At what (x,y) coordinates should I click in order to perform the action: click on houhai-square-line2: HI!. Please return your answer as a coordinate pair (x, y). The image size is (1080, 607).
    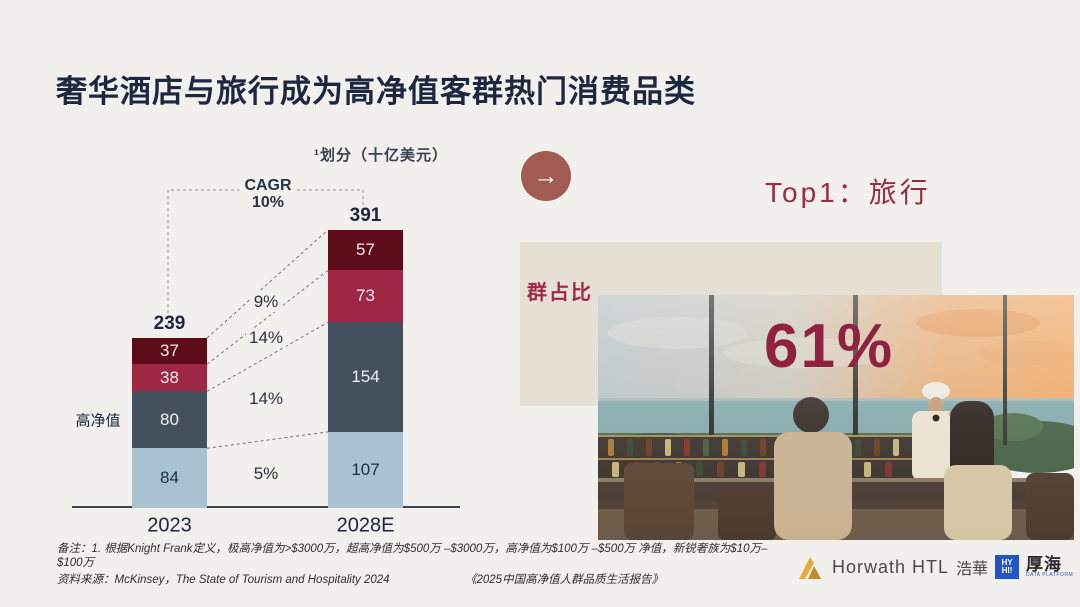
    Looking at the image, I should click on (1007, 570).